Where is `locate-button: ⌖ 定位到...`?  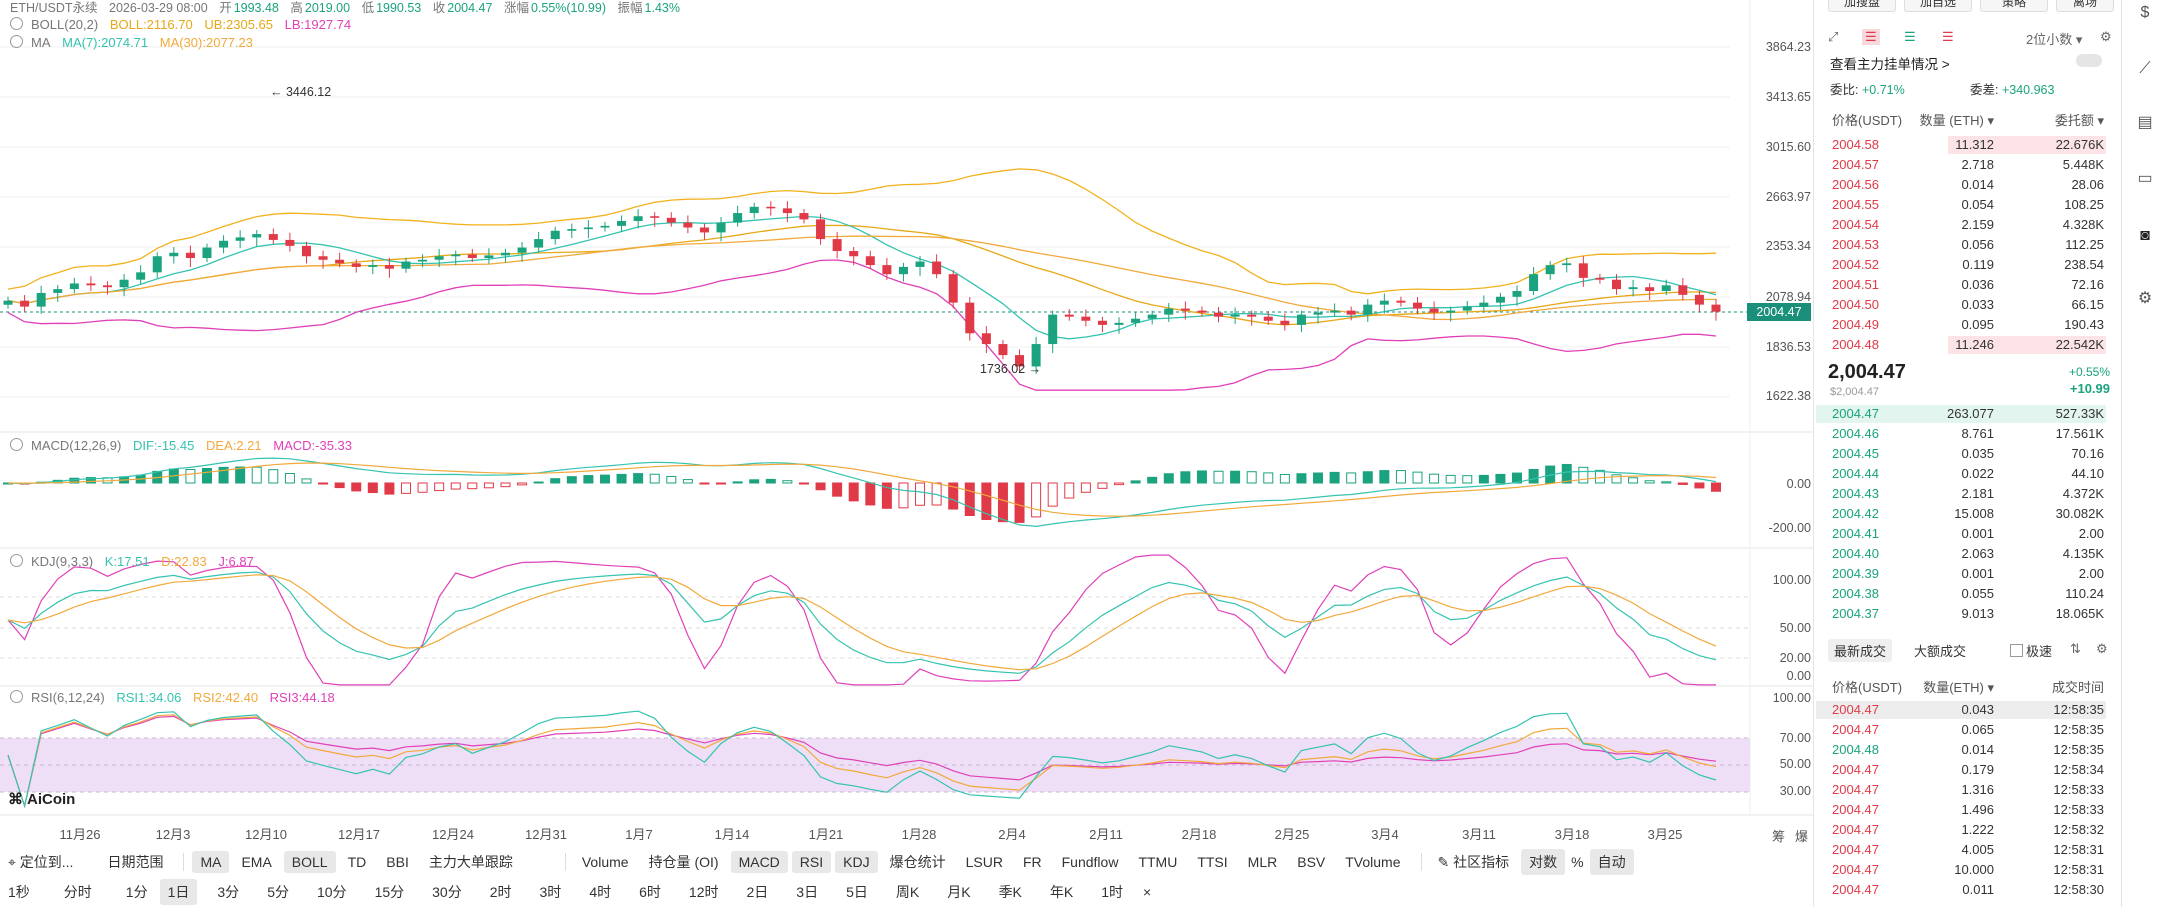 locate-button: ⌖ 定位到... is located at coordinates (41, 862).